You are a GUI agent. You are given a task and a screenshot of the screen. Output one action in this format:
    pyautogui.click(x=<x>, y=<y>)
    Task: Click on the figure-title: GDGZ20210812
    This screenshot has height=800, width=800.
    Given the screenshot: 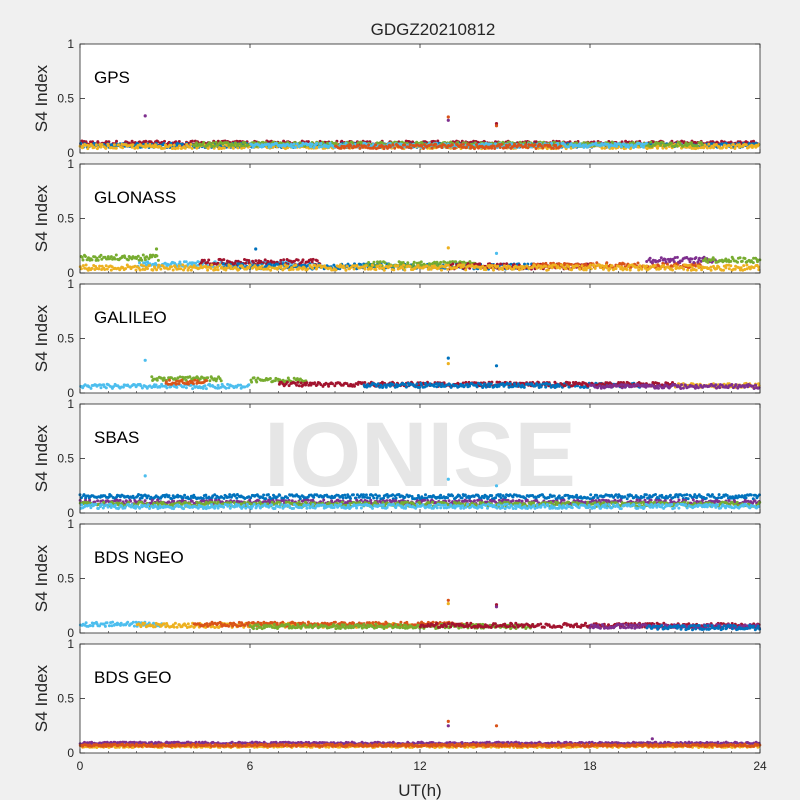 What is the action you would take?
    pyautogui.click(x=433, y=29)
    